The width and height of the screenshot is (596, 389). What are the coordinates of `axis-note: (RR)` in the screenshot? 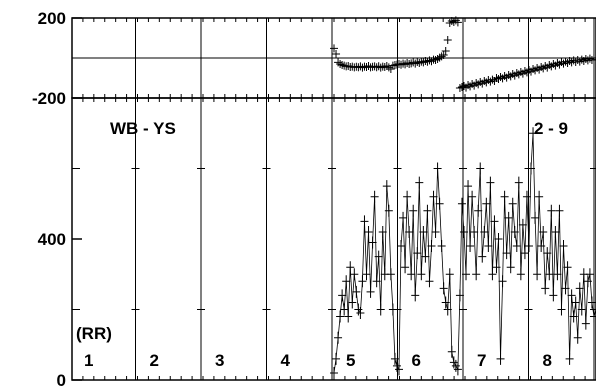 It's located at (94, 333).